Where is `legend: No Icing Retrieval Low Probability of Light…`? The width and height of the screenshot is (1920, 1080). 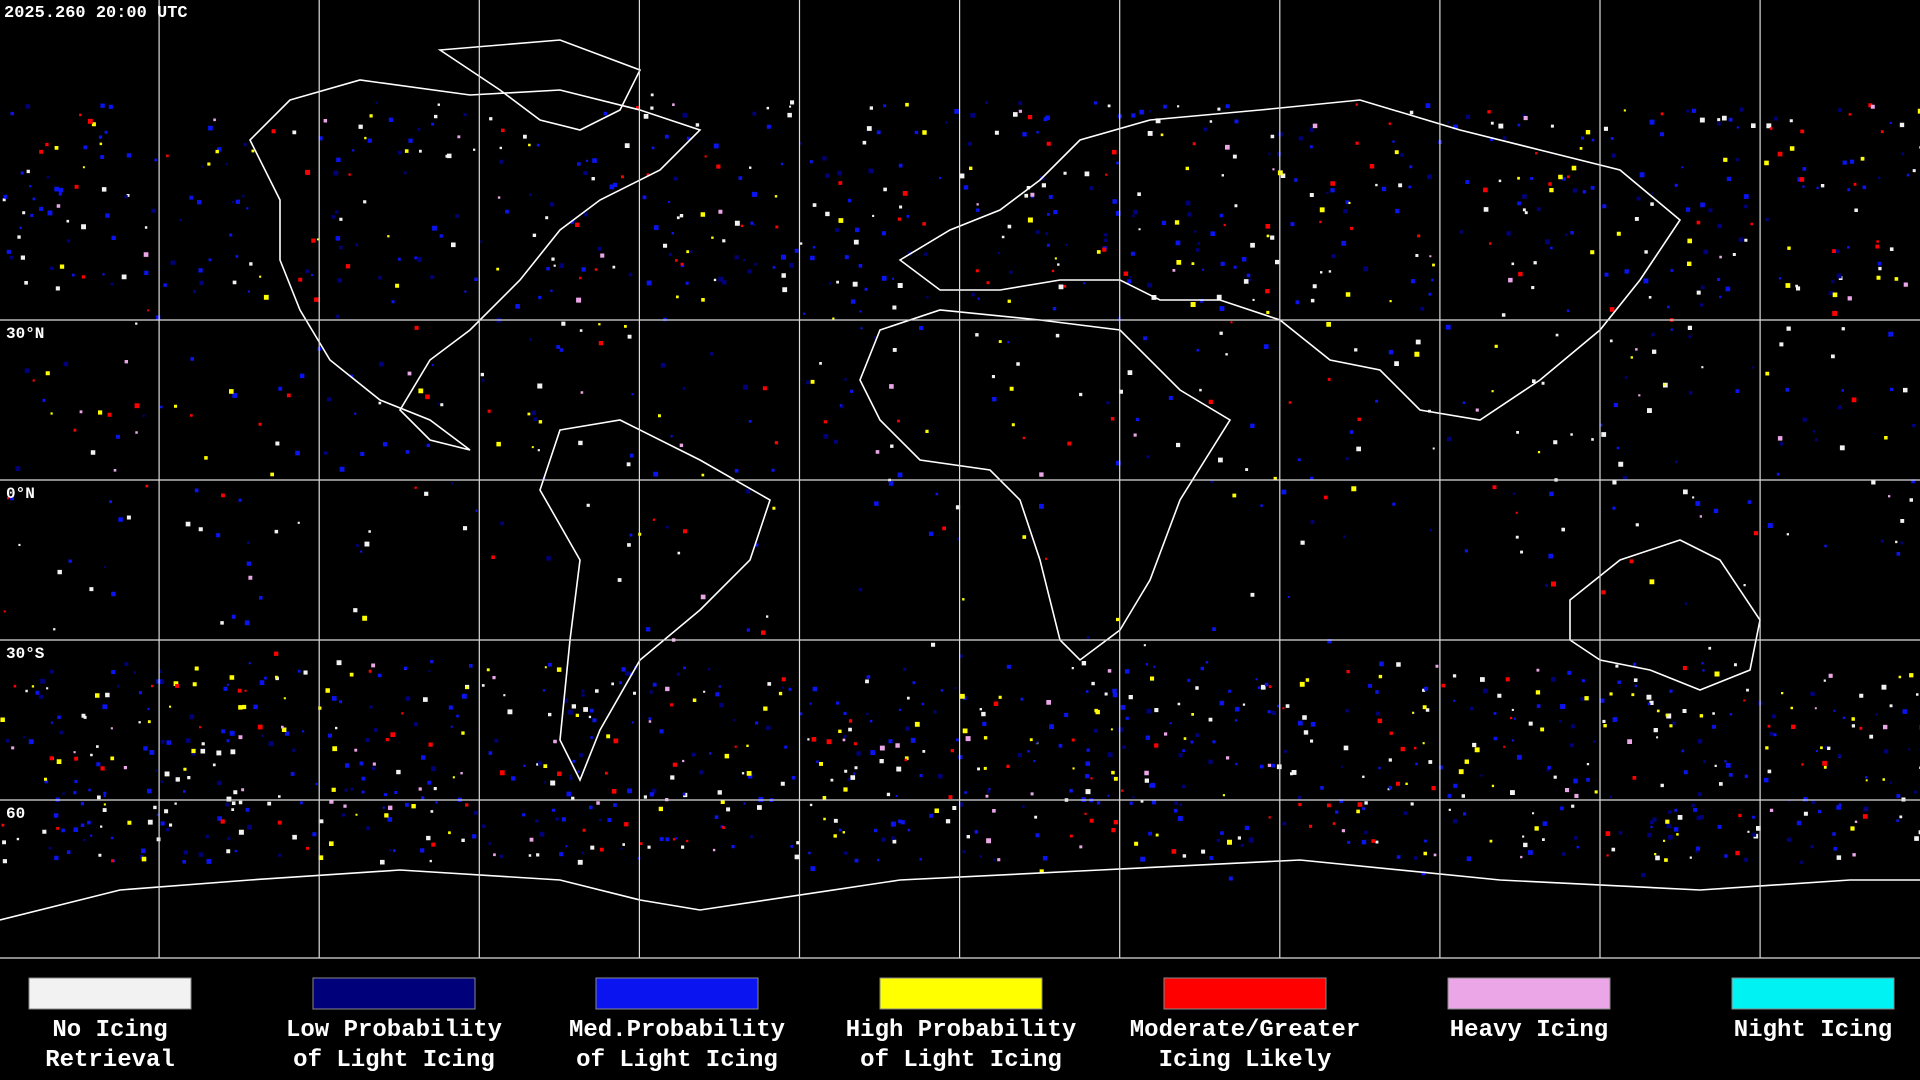
legend: No Icing Retrieval Low Probability of Light… is located at coordinates (961, 1025).